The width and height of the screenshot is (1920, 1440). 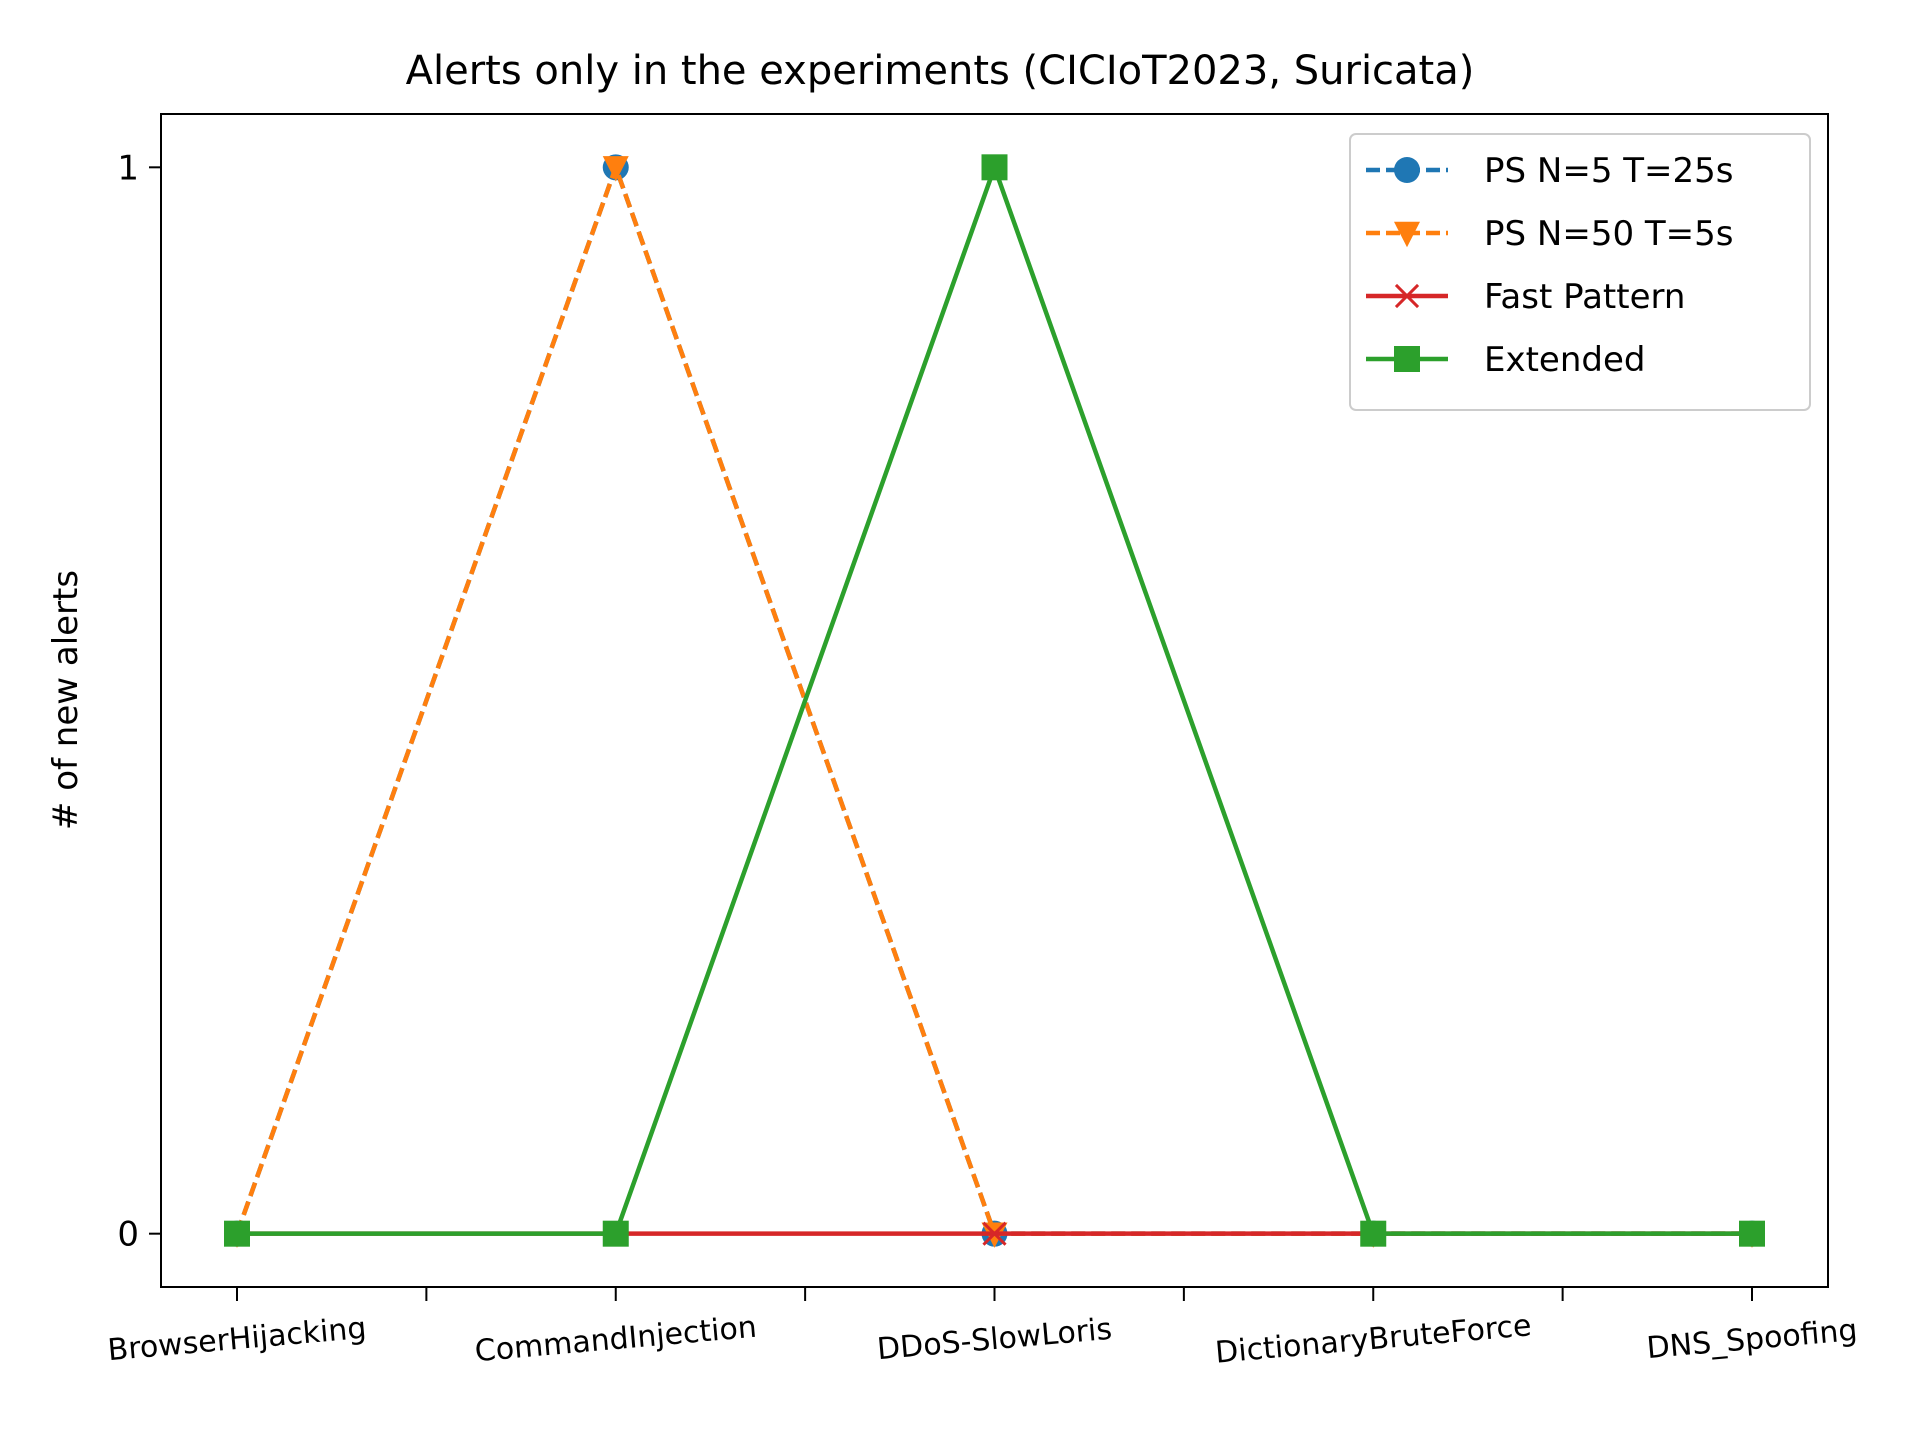 What do you see at coordinates (1609, 234) in the screenshot?
I see `legend-label: PS N=50 T=5s` at bounding box center [1609, 234].